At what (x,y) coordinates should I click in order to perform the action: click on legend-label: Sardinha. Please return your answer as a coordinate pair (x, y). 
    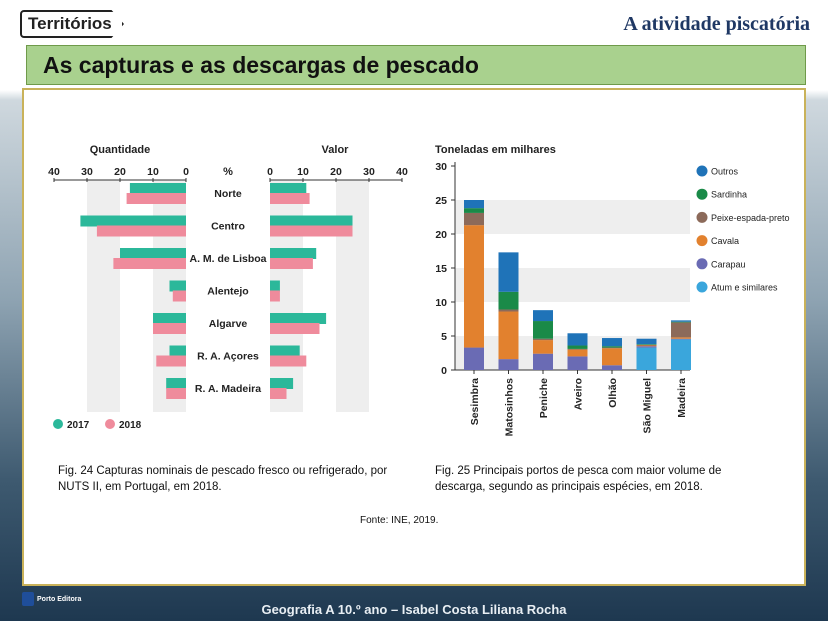
    Looking at the image, I should click on (729, 195).